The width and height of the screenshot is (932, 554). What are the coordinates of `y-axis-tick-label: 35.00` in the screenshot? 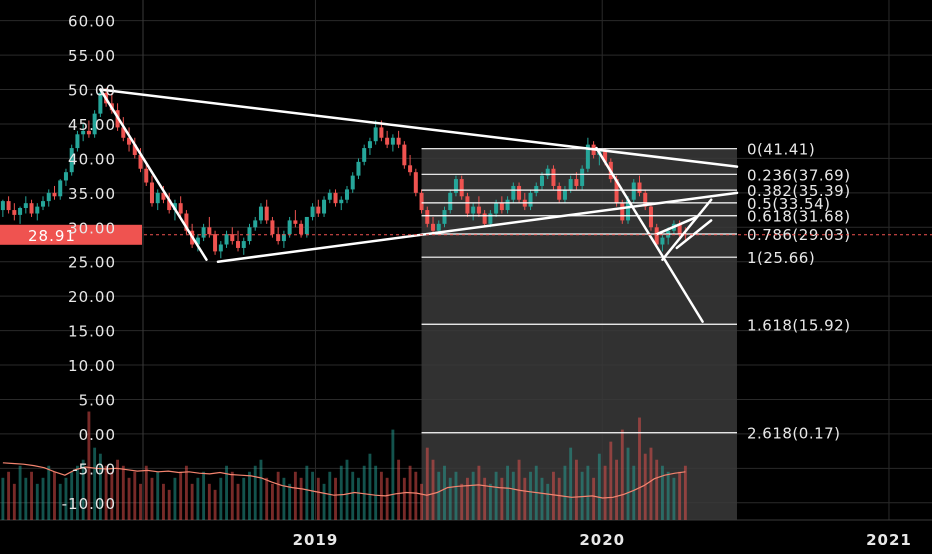 It's located at (92, 194).